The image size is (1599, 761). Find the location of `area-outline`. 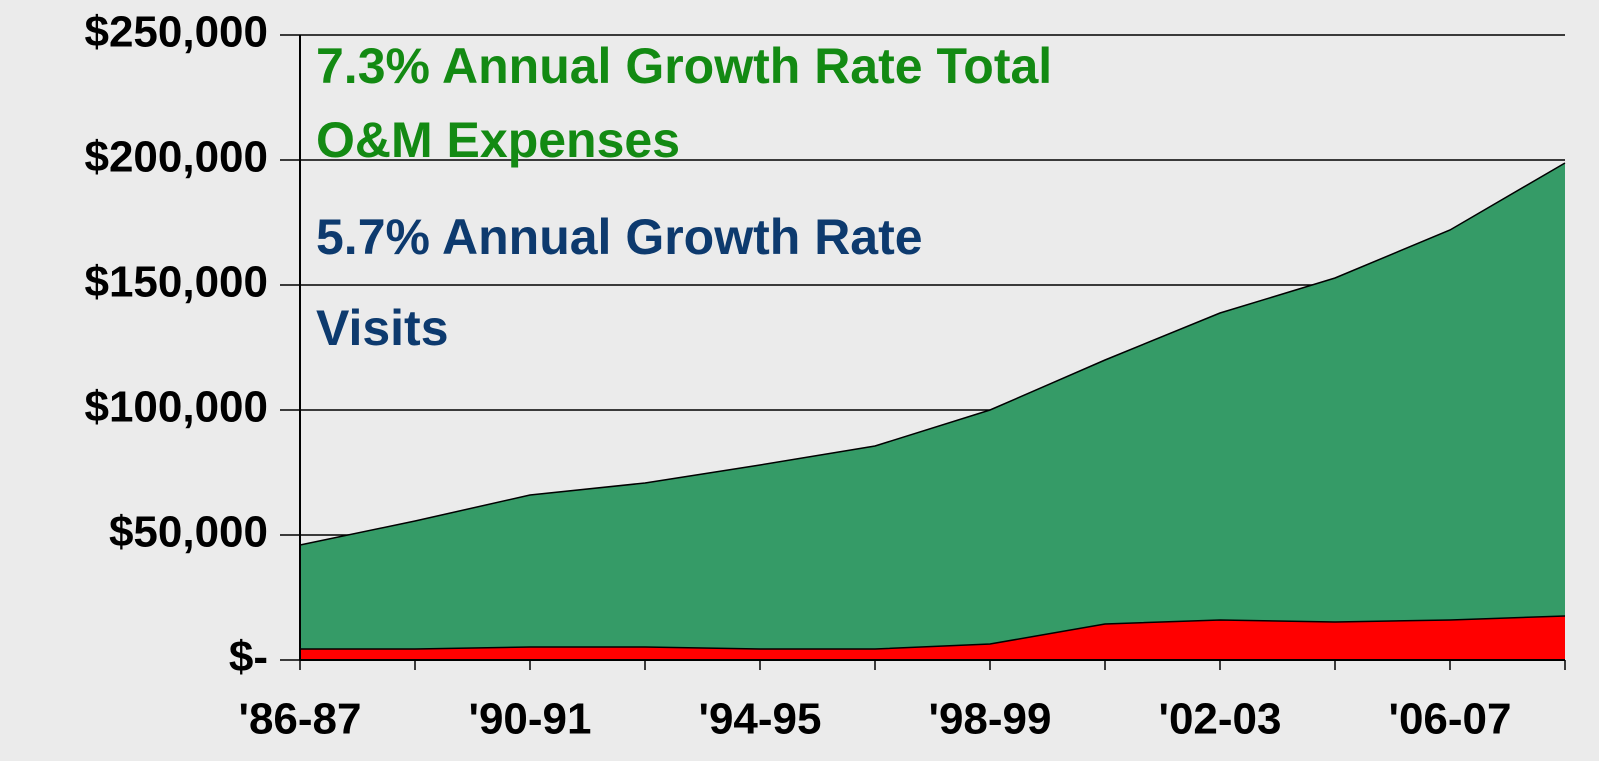

area-outline is located at coordinates (933, 632).